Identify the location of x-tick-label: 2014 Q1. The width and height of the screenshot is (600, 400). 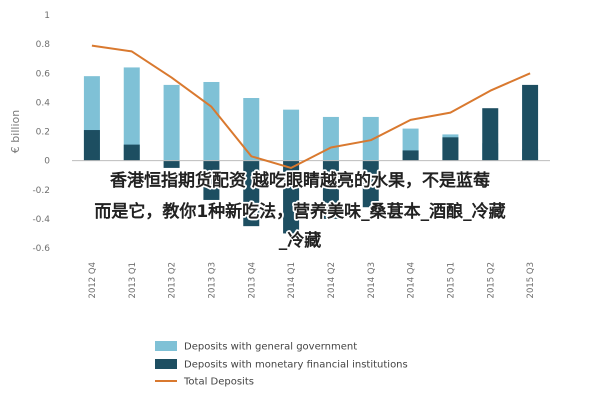
(292, 280).